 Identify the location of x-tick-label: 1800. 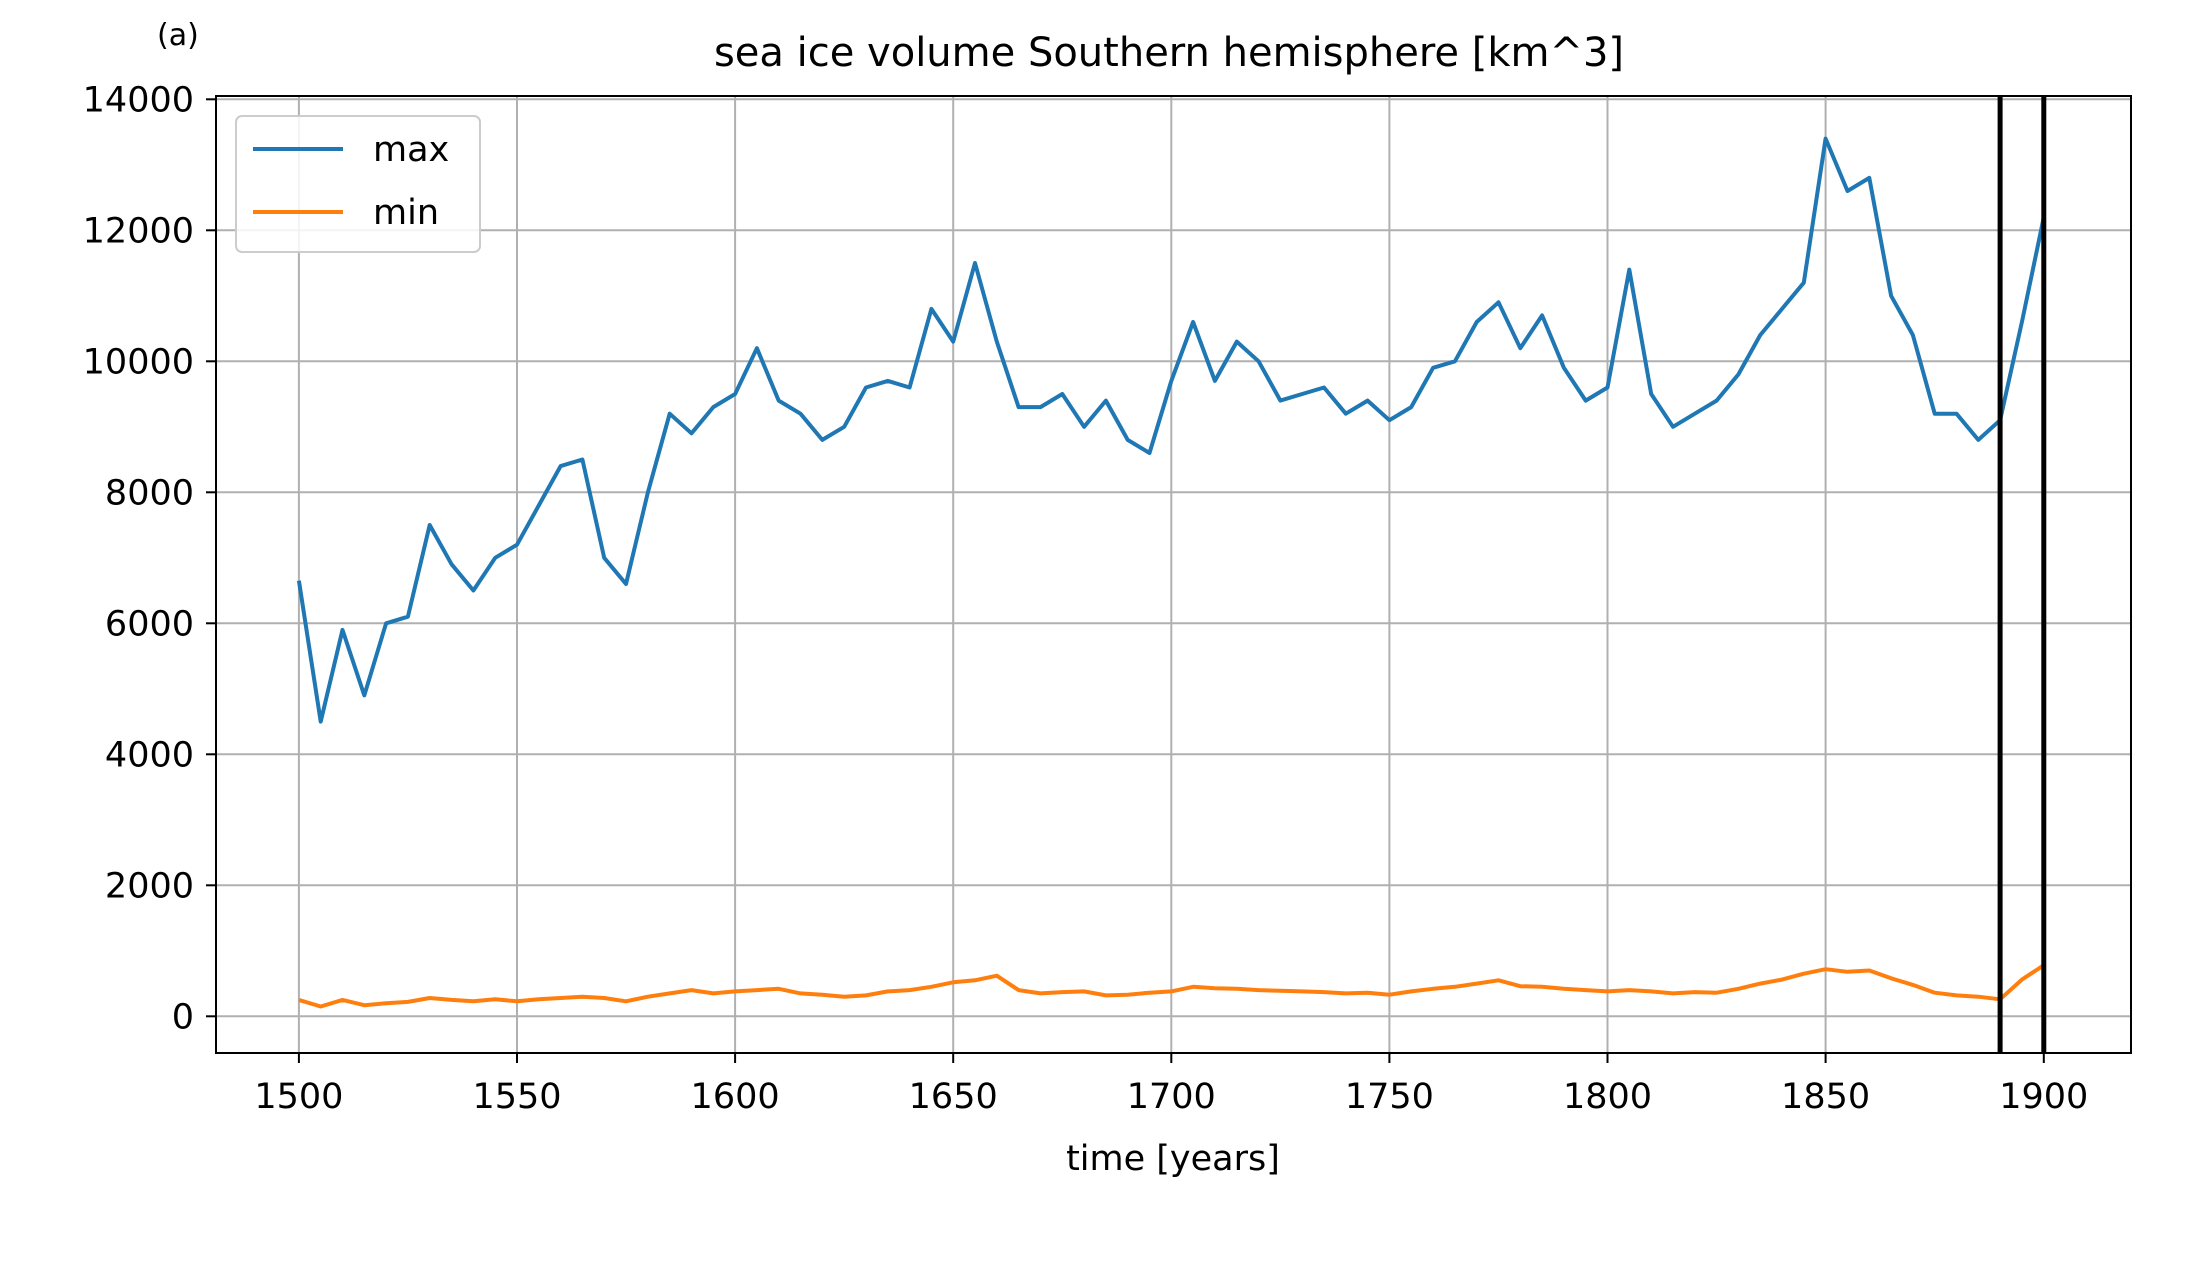
(1607, 1097).